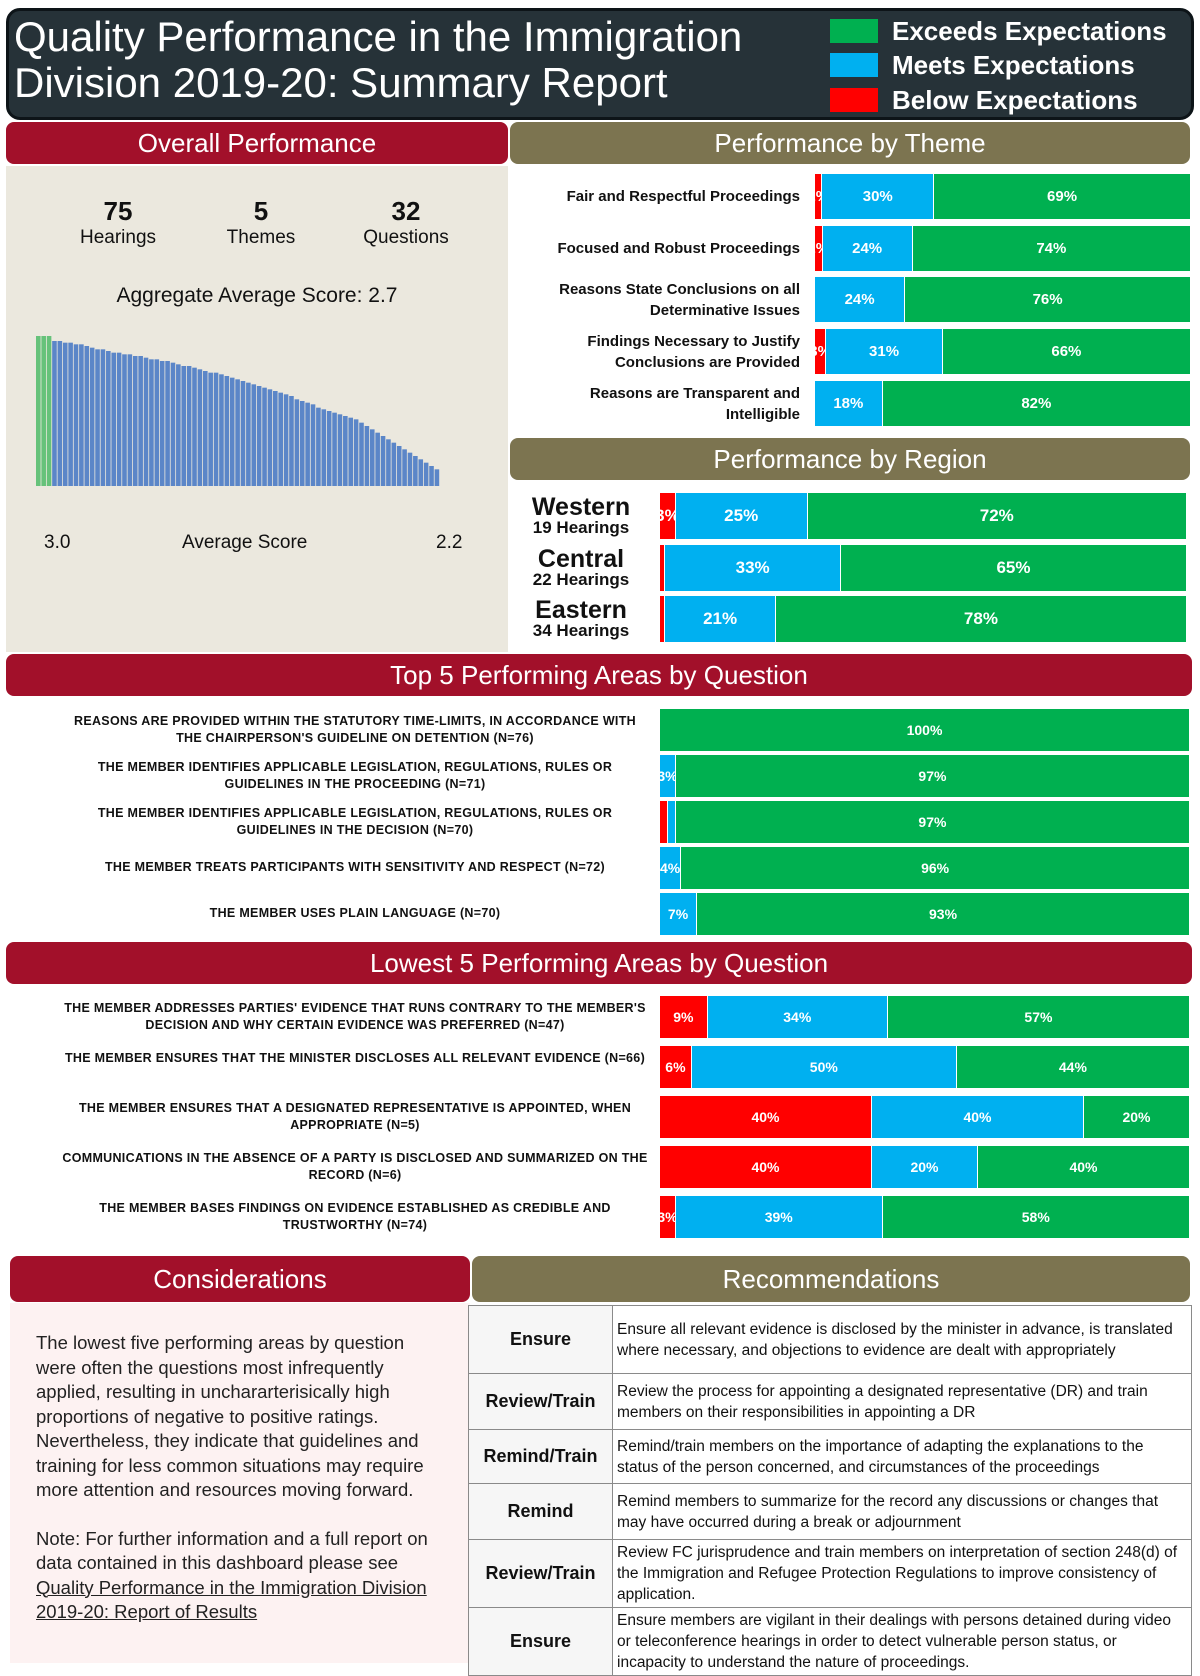  Describe the element at coordinates (923, 1217) in the screenshot. I see `stacked-bar: 3% 39% 58%` at that location.